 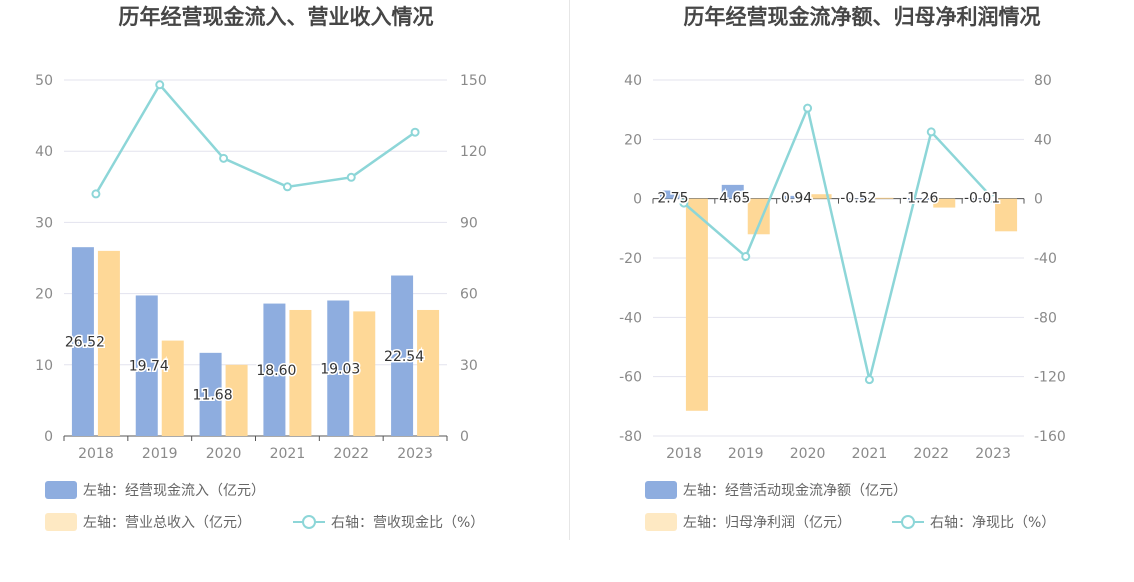 What do you see at coordinates (167, 523) in the screenshot?
I see `legend-label: 左轴：营业总收入（亿元）` at bounding box center [167, 523].